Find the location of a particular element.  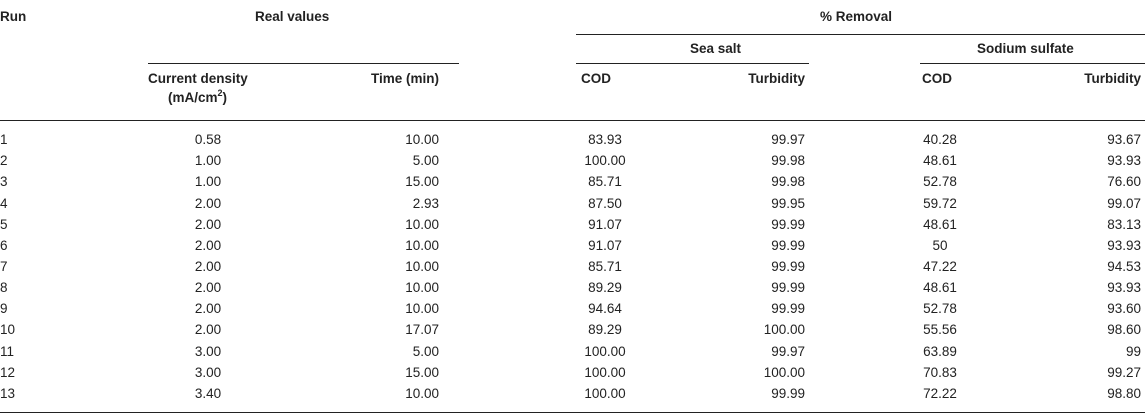

cod-sodium-cell: 40.28 is located at coordinates (940, 139).